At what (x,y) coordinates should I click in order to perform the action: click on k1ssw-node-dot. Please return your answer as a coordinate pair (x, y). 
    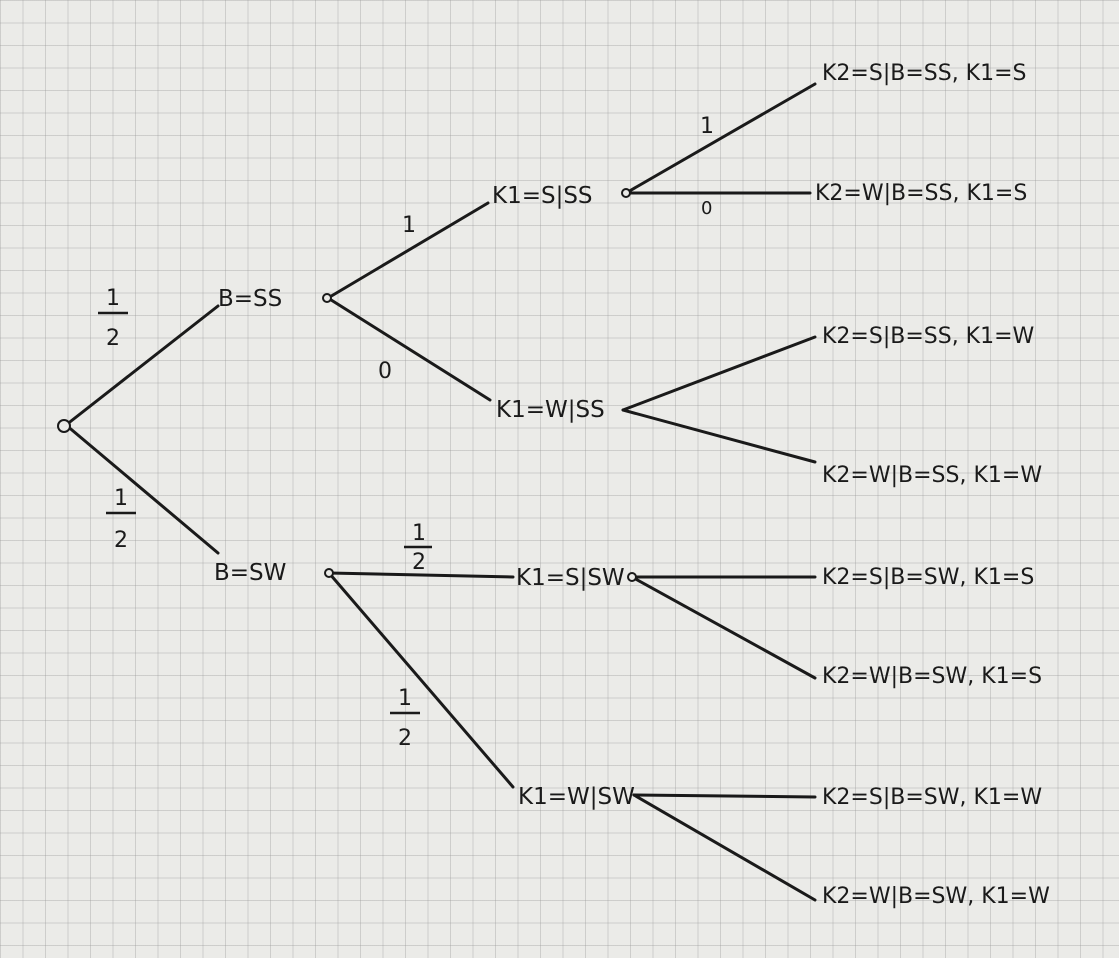
    Looking at the image, I should click on (632, 577).